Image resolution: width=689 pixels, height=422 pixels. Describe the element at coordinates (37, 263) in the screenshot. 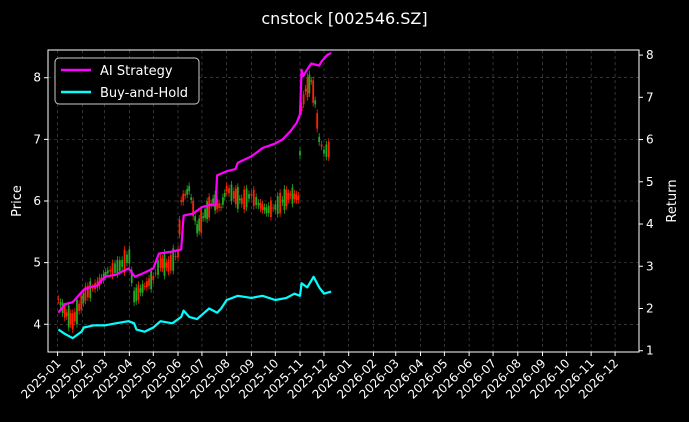

I see `y-tick-label: 5` at that location.